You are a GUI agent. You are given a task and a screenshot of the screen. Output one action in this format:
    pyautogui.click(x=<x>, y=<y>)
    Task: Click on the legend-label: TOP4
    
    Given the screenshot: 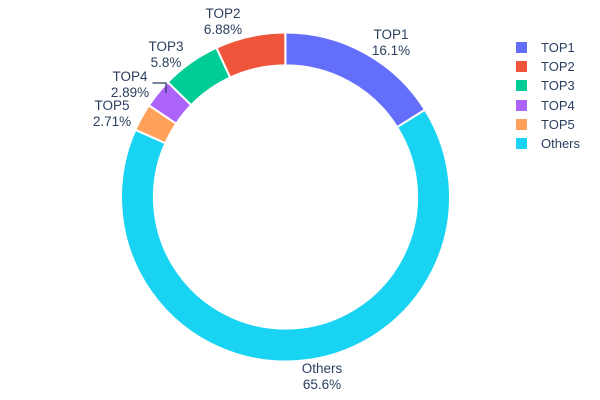 What is the action you would take?
    pyautogui.click(x=558, y=105)
    